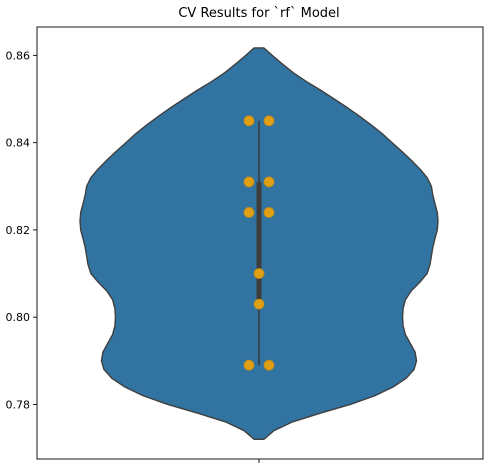 The height and width of the screenshot is (468, 490). I want to click on y-tick-label: 0.84, so click(18, 143).